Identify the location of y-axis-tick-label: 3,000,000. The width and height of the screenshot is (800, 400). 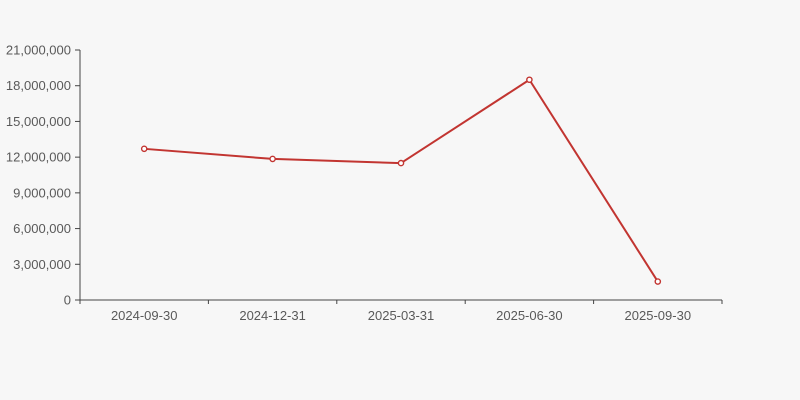
(42, 264).